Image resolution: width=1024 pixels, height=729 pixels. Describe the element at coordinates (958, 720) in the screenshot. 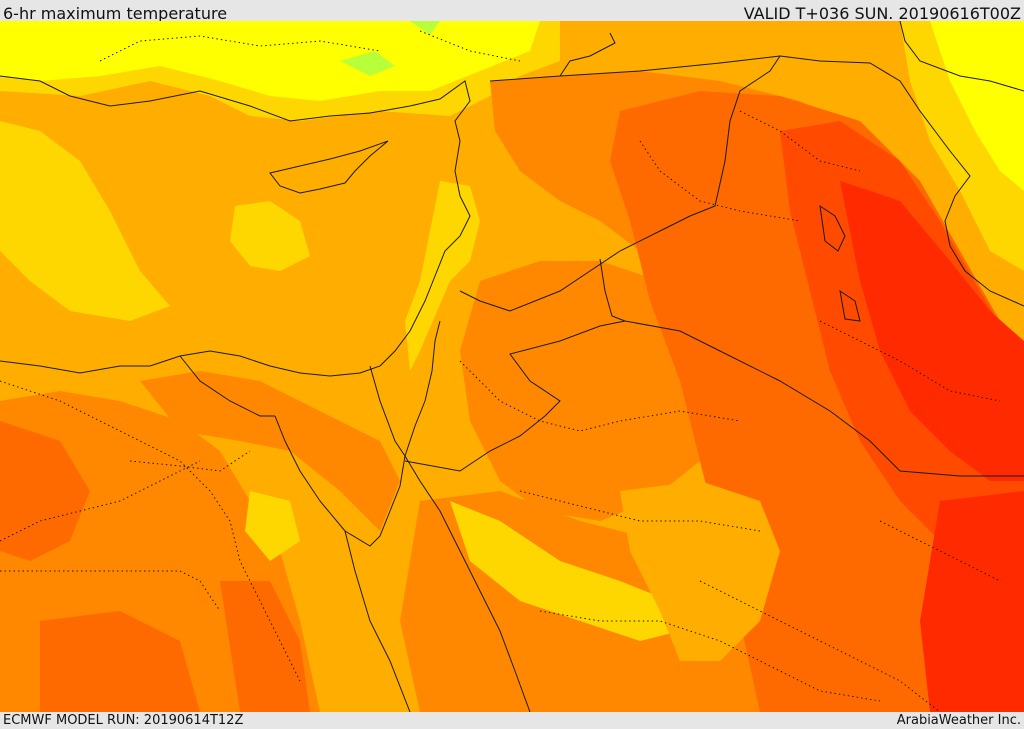

I see `credit-text: ArabiaWeather Inc.` at that location.